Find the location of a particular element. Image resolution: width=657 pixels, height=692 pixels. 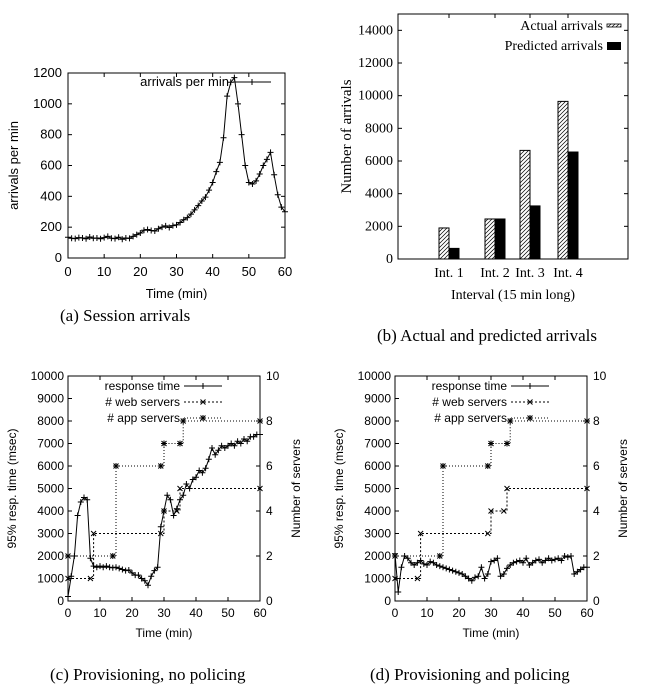

plot-frame is located at coordinates (176, 165).